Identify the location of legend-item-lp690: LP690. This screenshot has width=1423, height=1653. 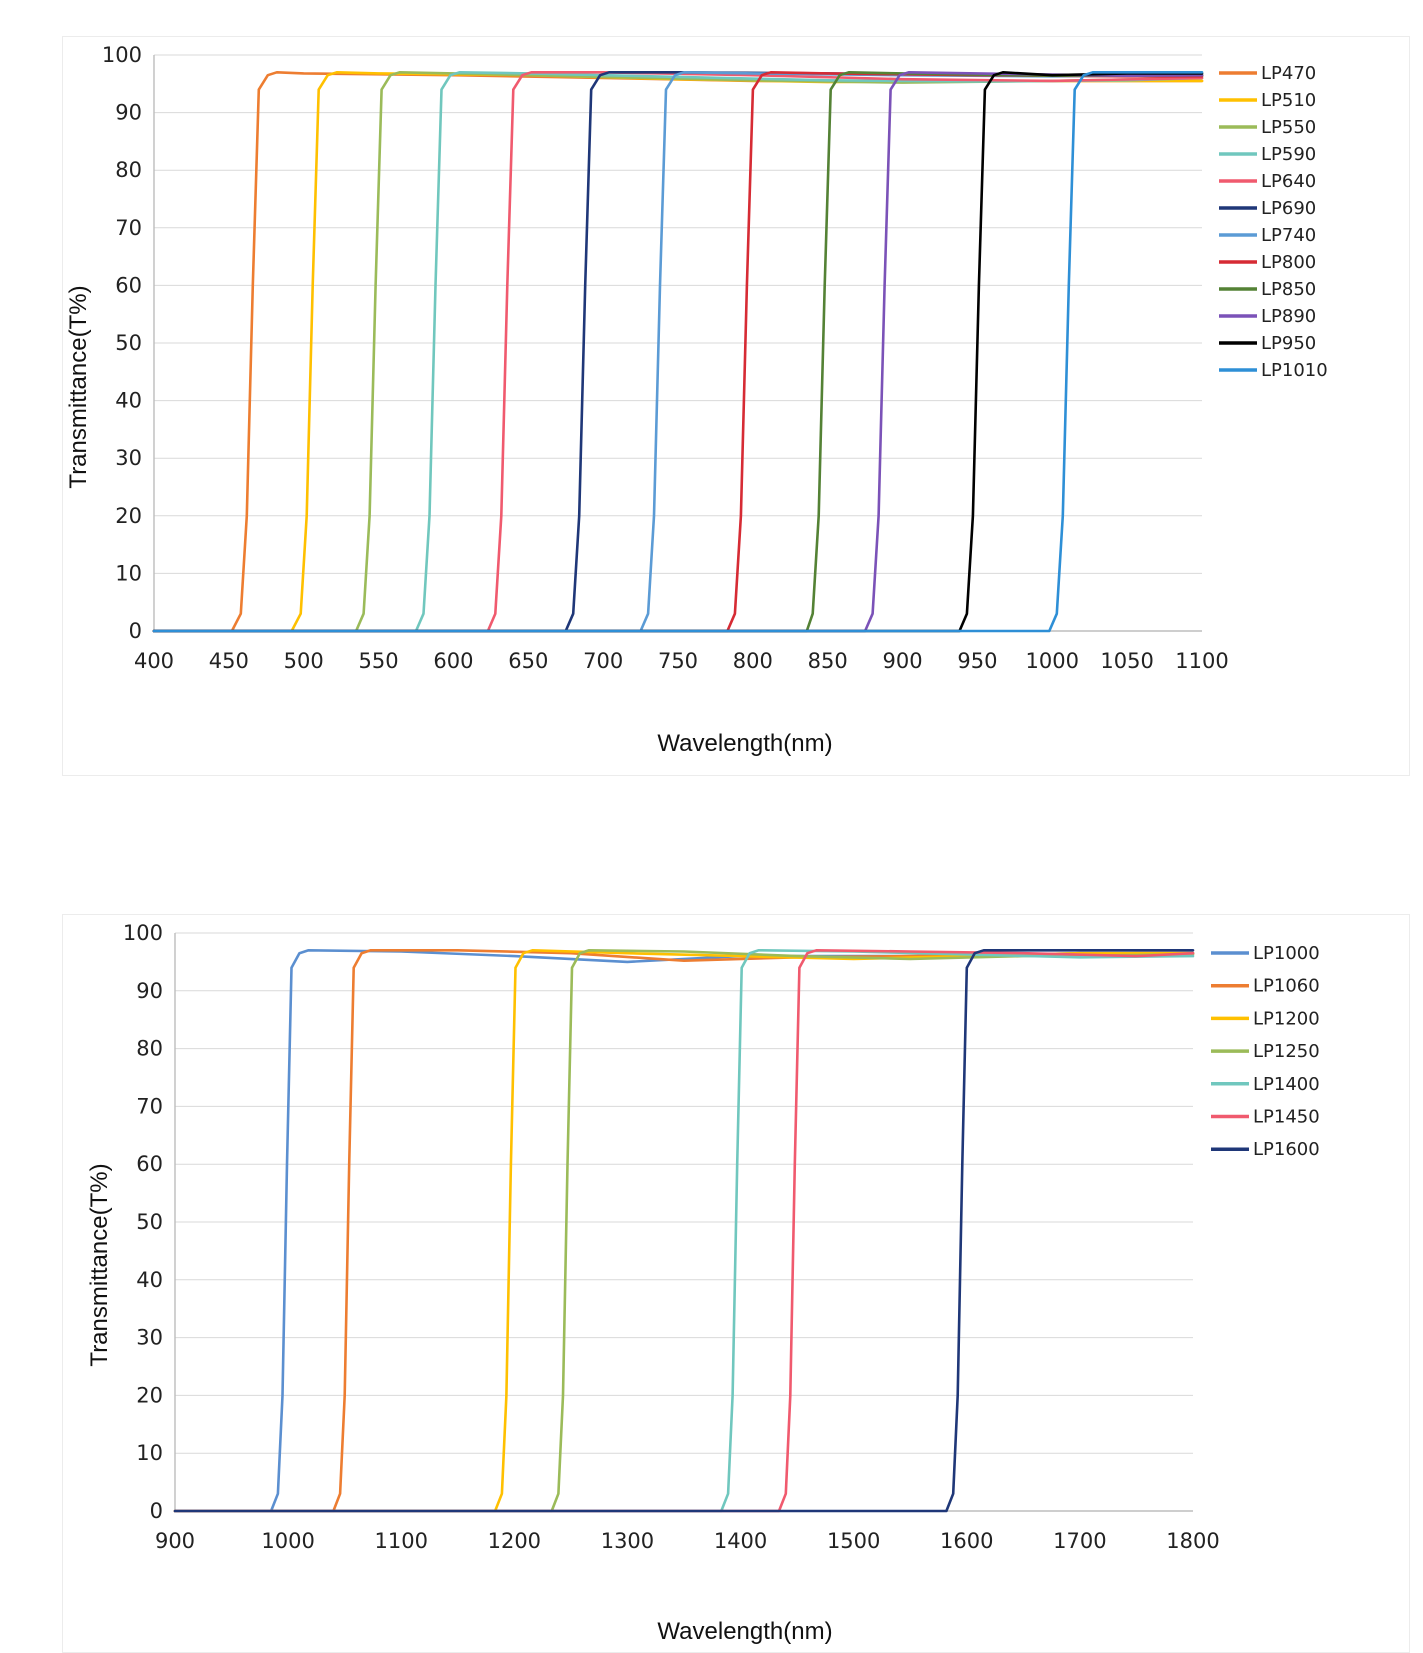
(1267, 208).